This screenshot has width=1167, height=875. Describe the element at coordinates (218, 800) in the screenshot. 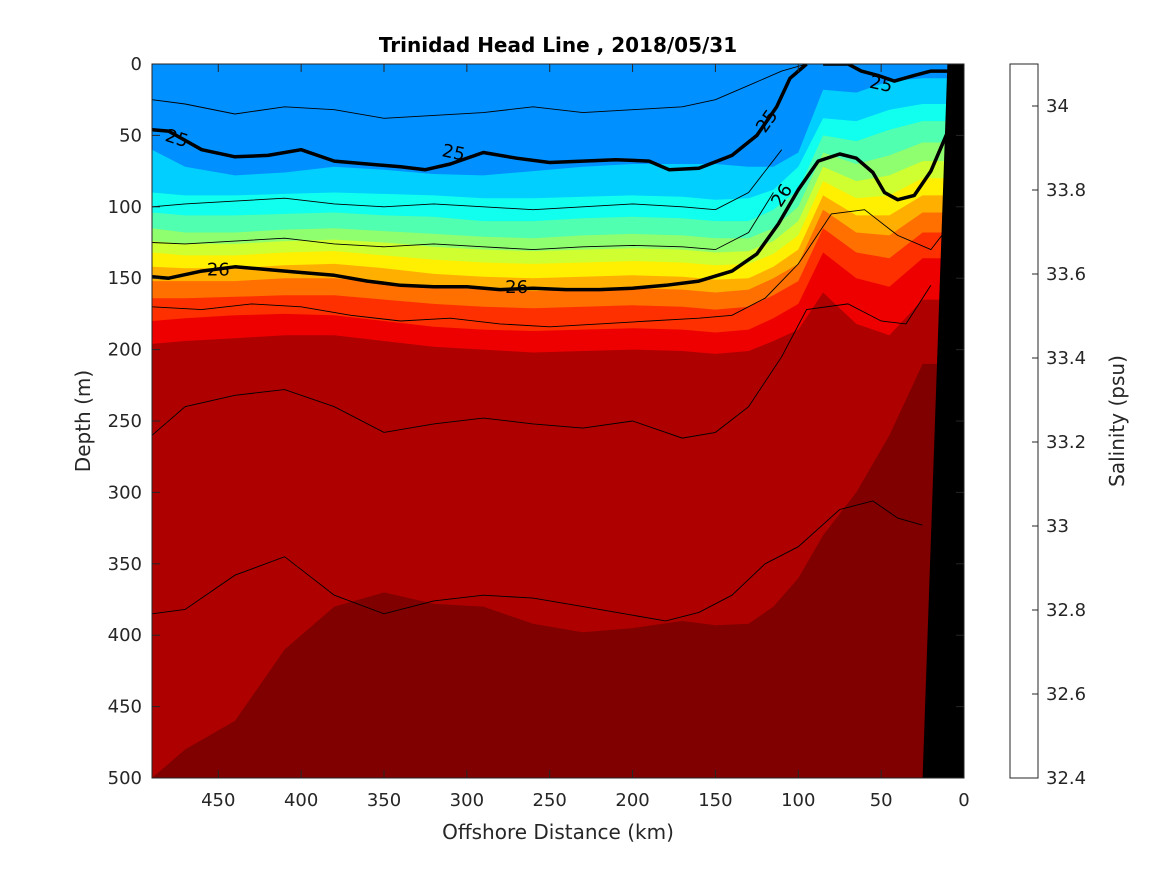

I see `x-tick-label: 450` at that location.